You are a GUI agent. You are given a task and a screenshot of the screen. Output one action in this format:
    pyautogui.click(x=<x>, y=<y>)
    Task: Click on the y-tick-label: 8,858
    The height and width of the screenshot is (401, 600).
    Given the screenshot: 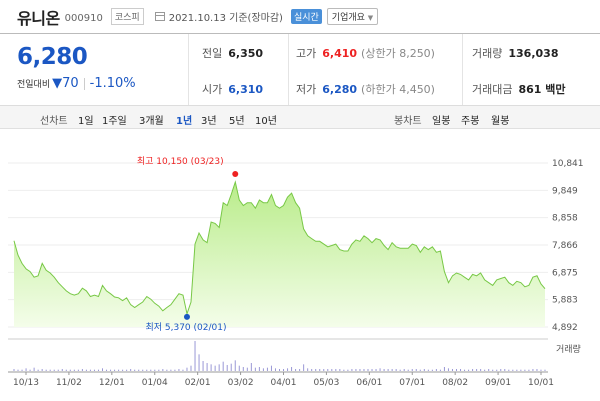 What is the action you would take?
    pyautogui.click(x=565, y=219)
    